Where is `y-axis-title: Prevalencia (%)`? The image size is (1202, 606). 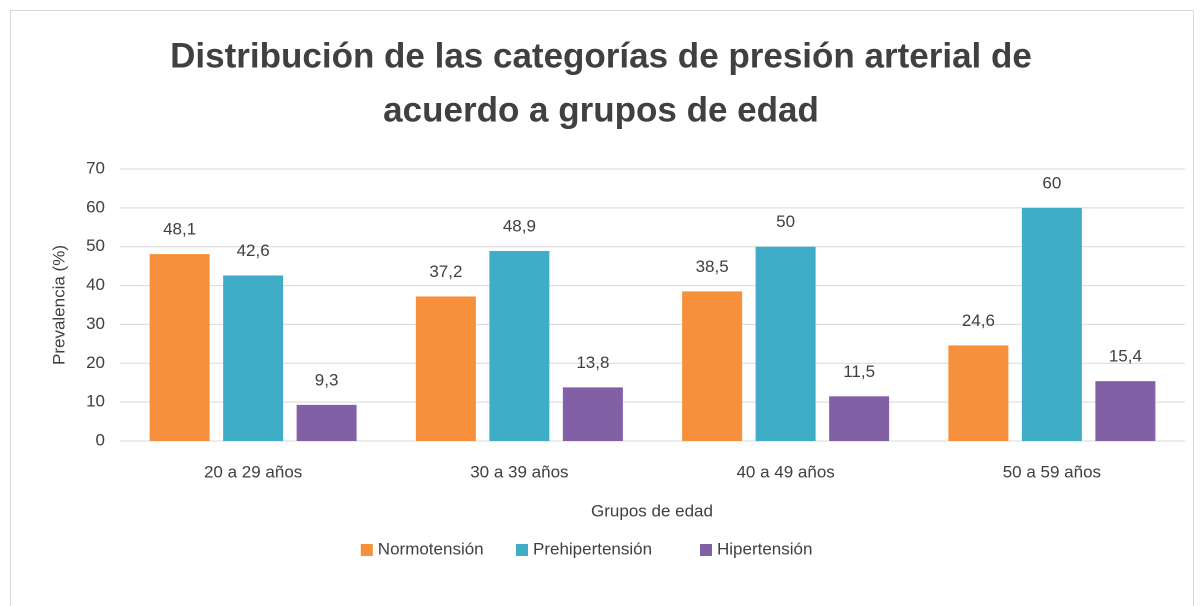 y-axis-title: Prevalencia (%) is located at coordinates (58, 305).